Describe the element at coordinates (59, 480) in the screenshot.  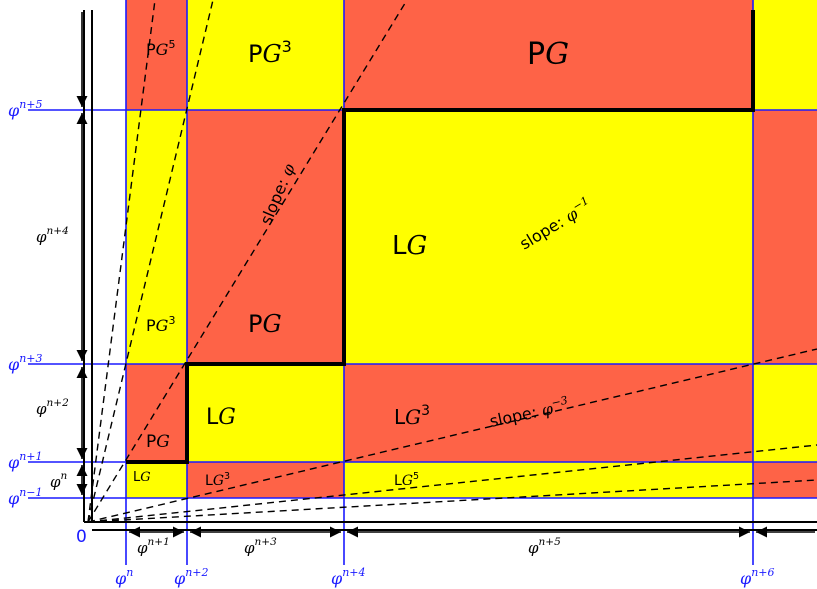
I see `height-dim-label: φn` at that location.